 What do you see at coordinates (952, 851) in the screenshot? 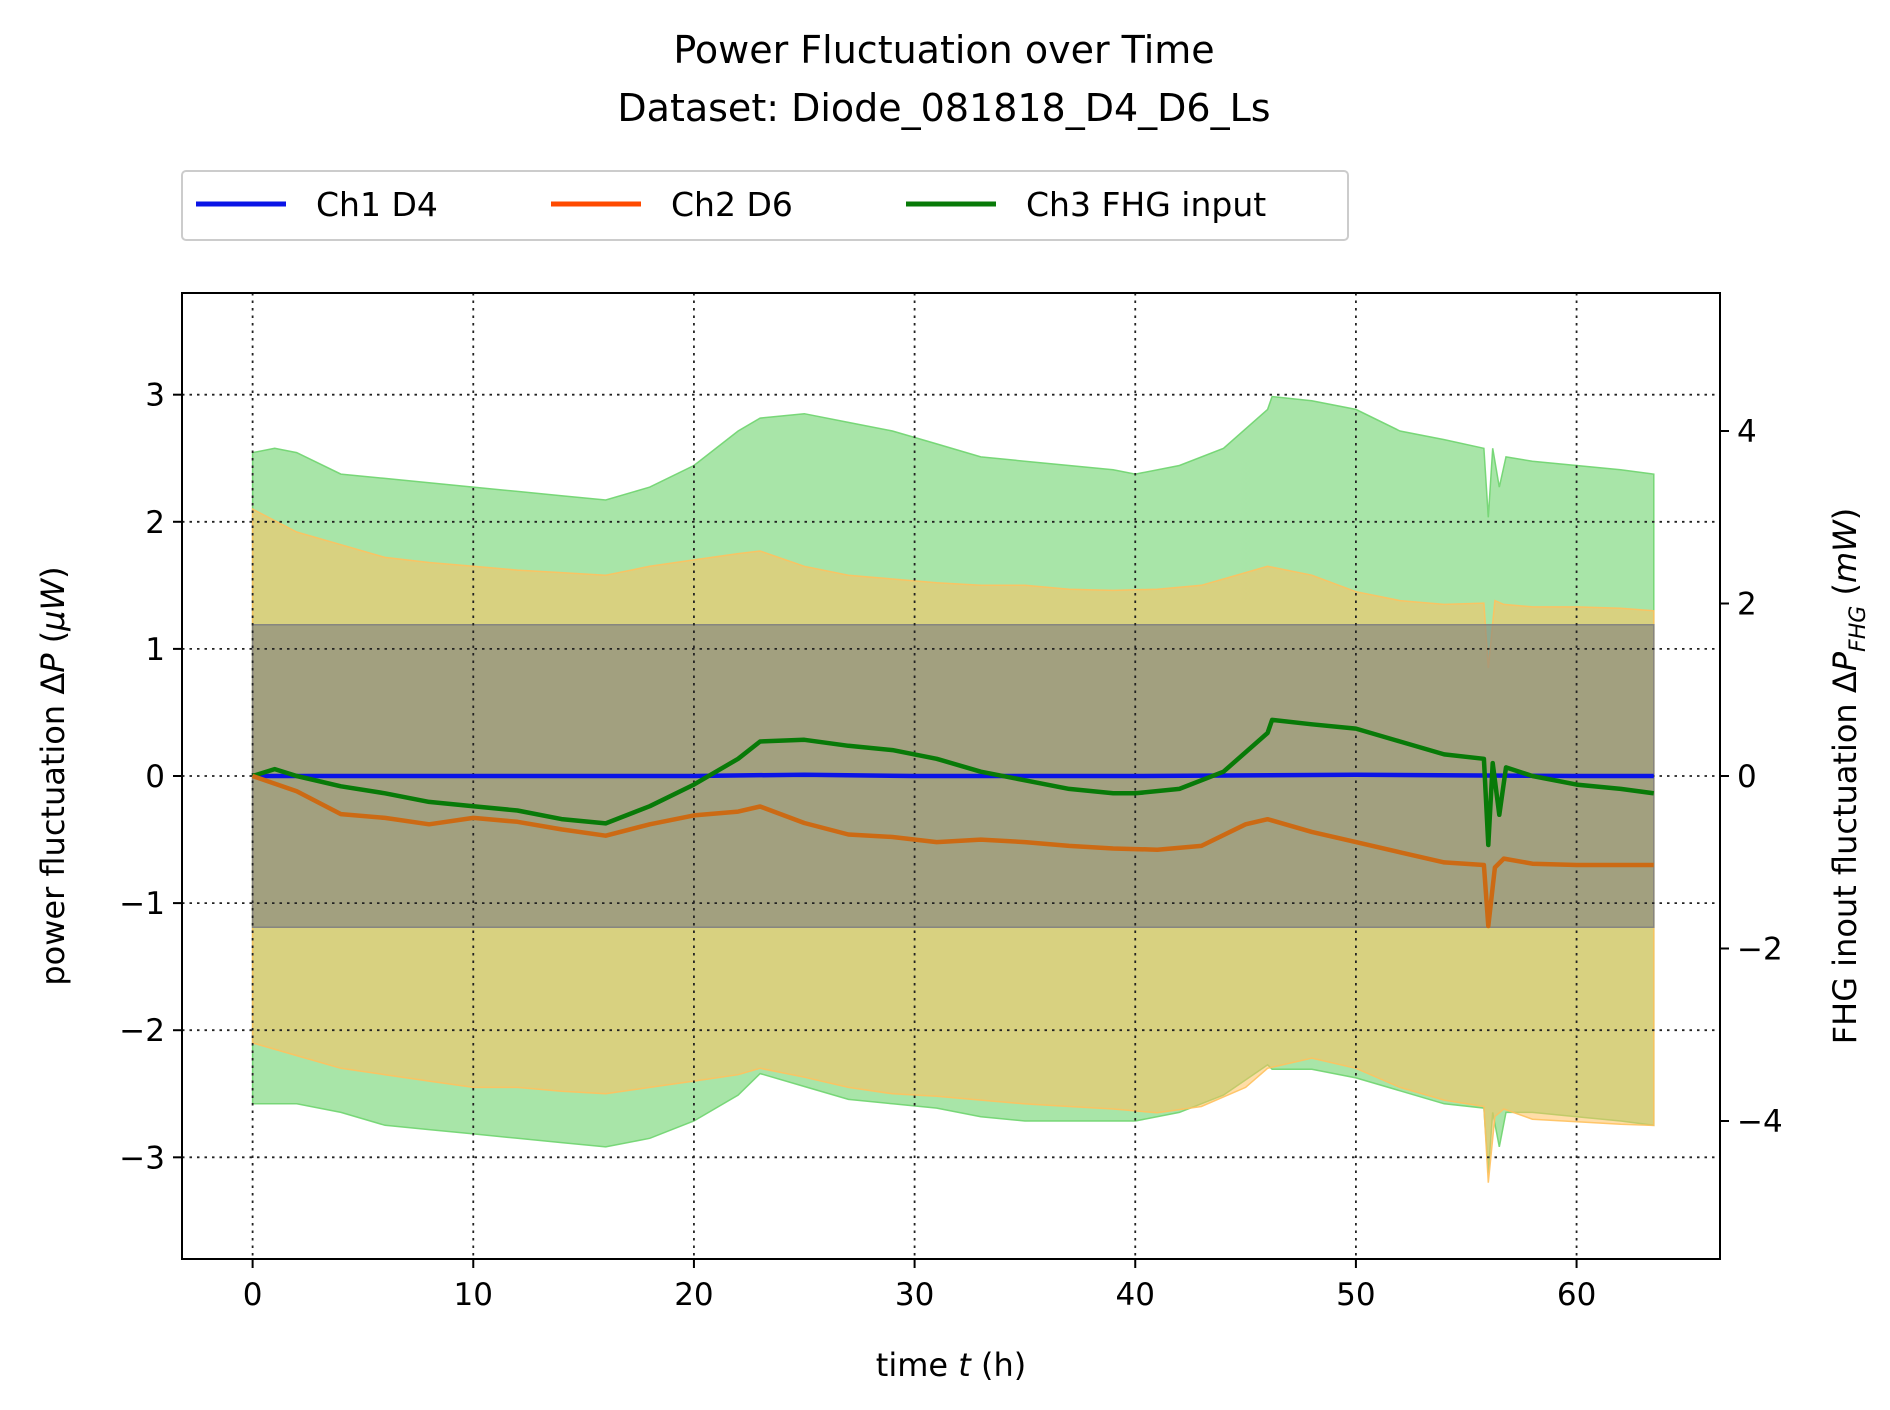
I see `series-line-ch2-d6` at bounding box center [952, 851].